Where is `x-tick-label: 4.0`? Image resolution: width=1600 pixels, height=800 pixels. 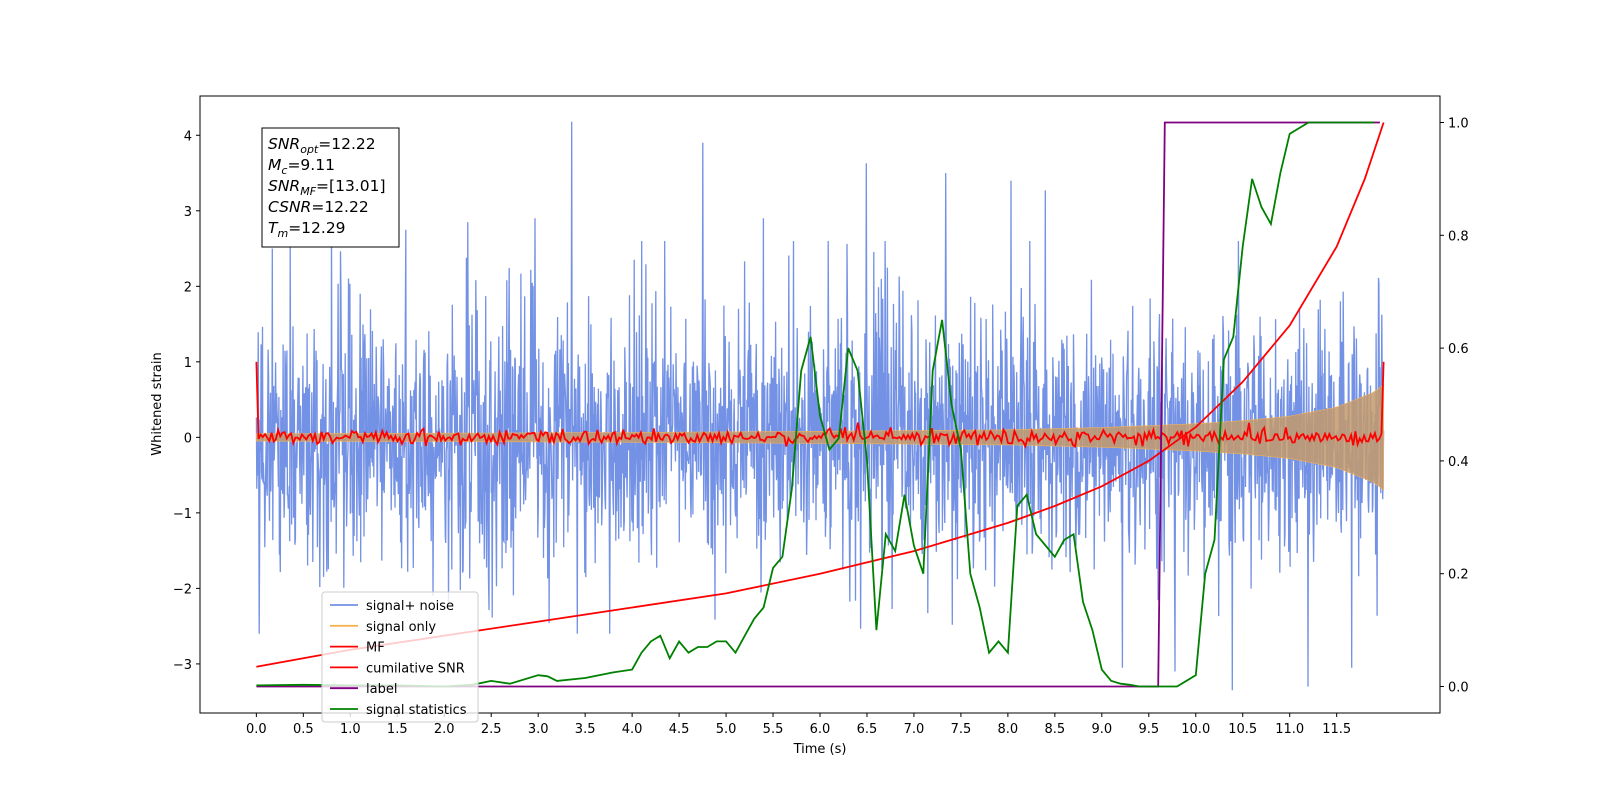
x-tick-label: 4.0 is located at coordinates (632, 729).